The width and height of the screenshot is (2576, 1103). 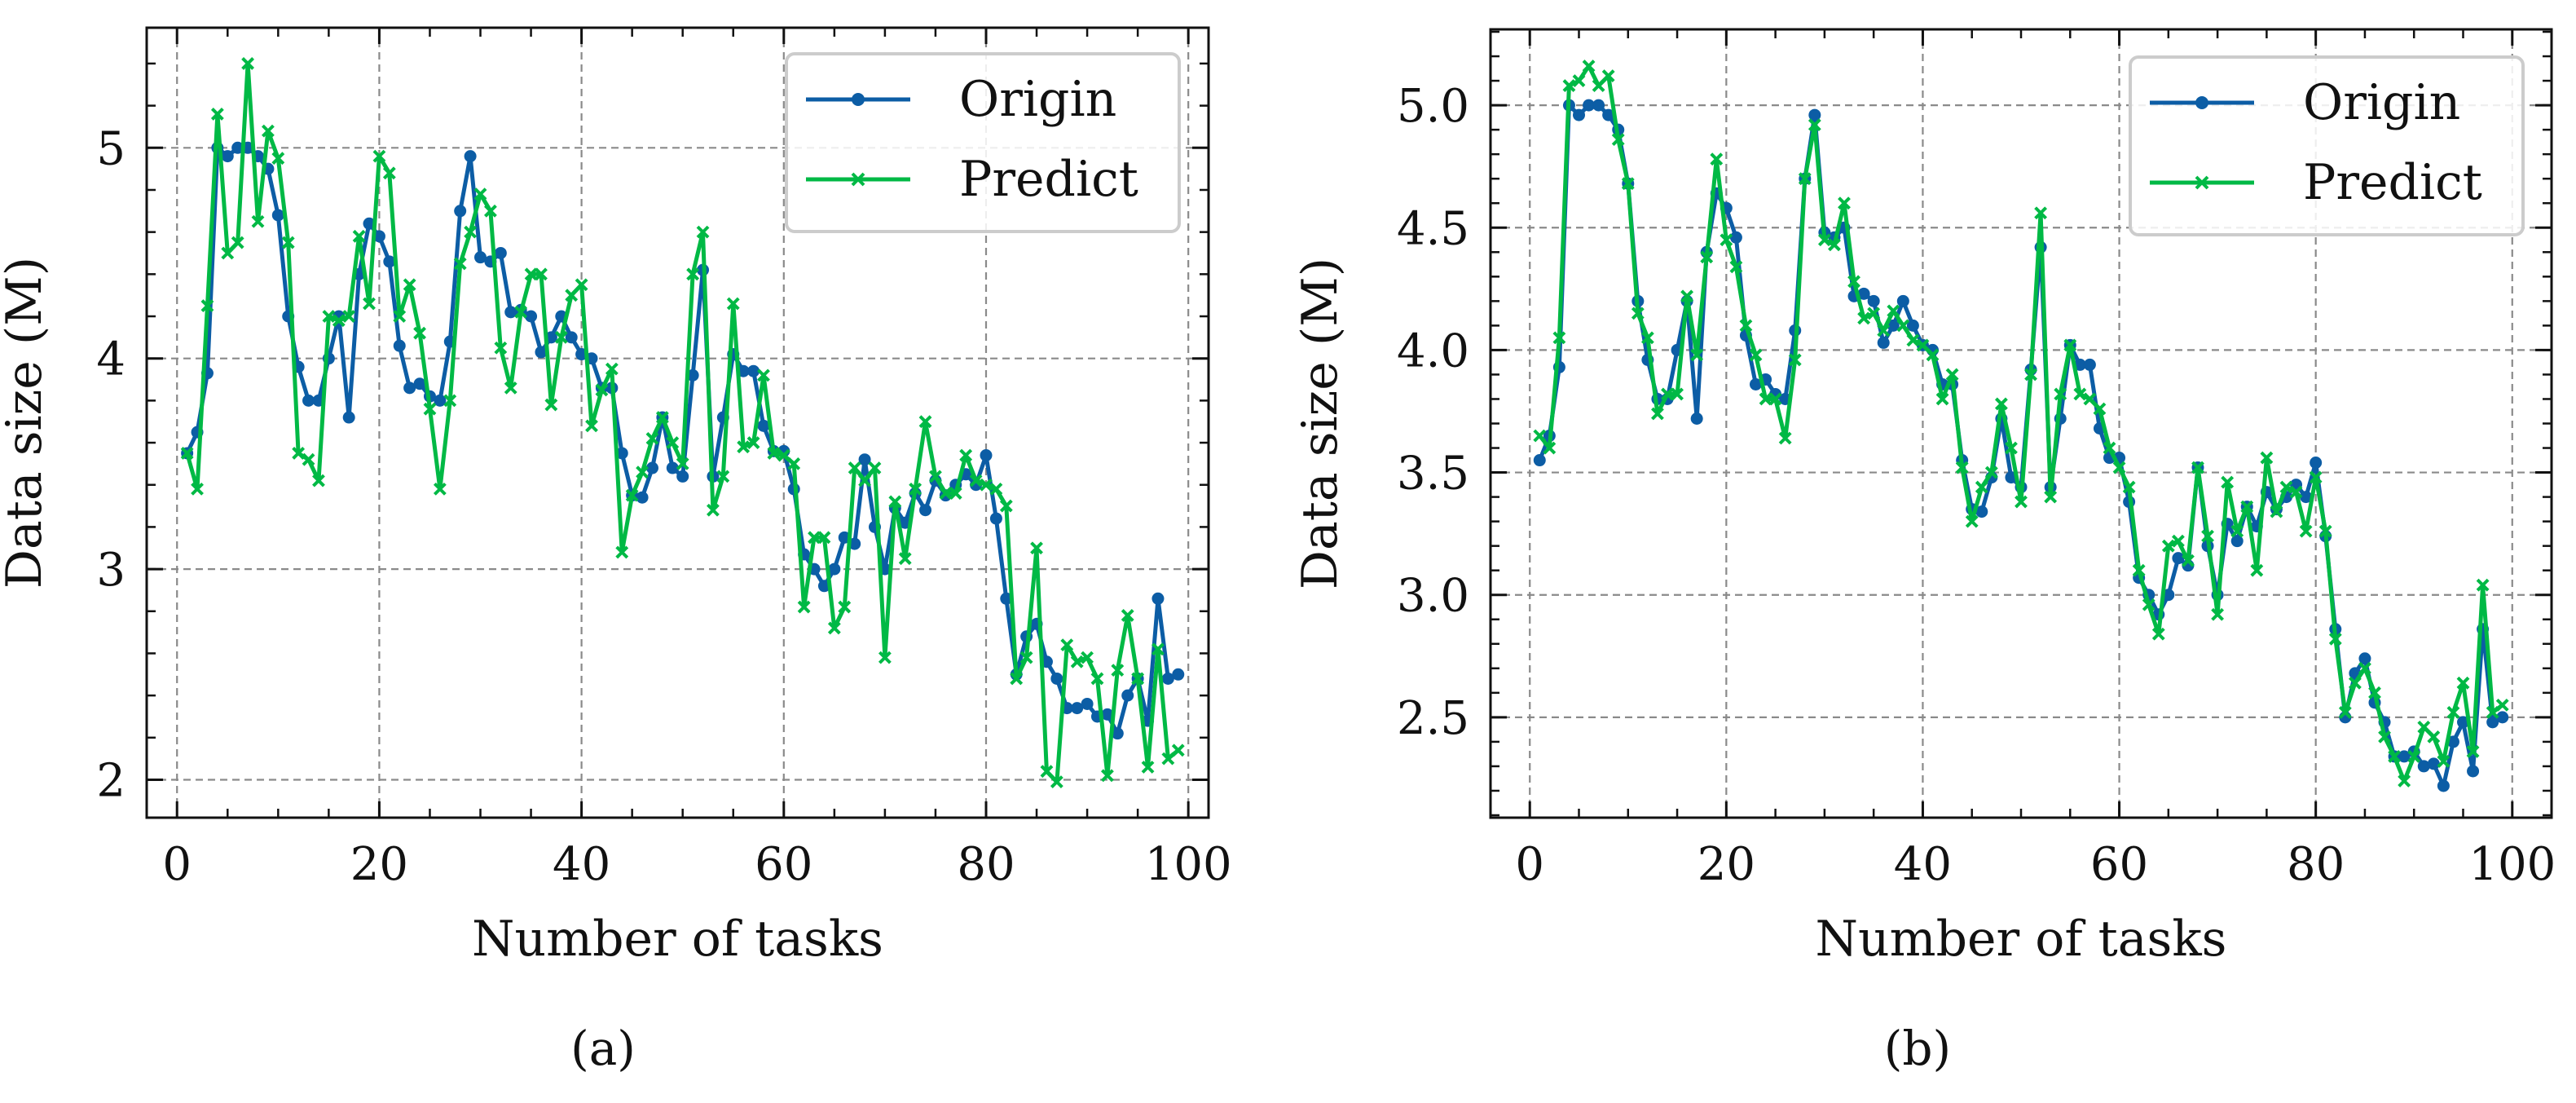 What do you see at coordinates (111, 148) in the screenshot?
I see `y-tick-label: 5` at bounding box center [111, 148].